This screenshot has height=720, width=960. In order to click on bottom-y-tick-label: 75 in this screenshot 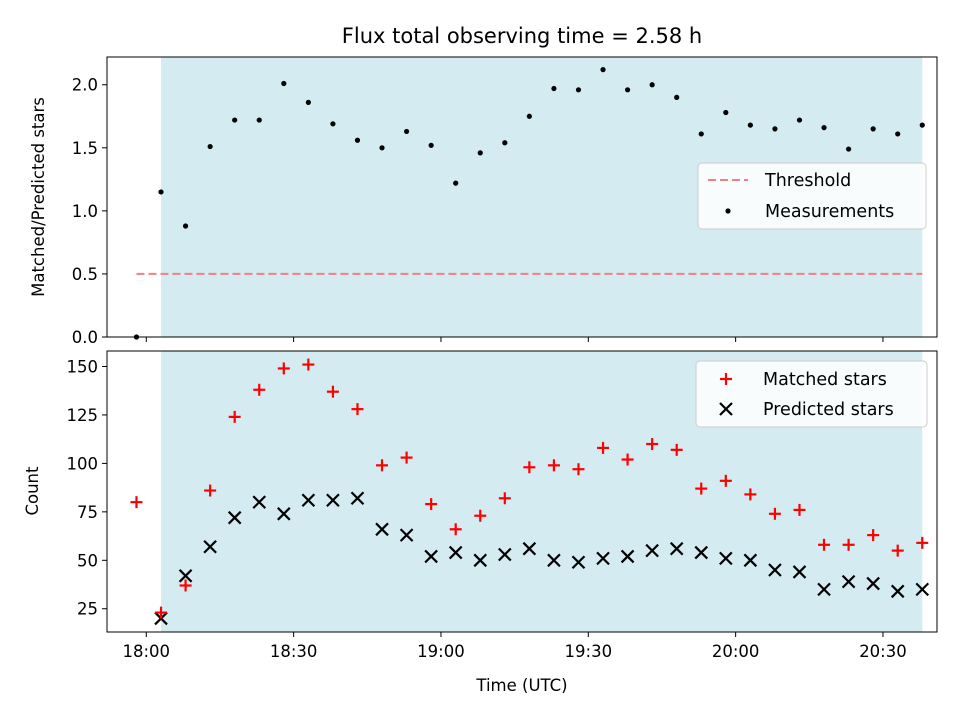, I will do `click(87, 512)`.